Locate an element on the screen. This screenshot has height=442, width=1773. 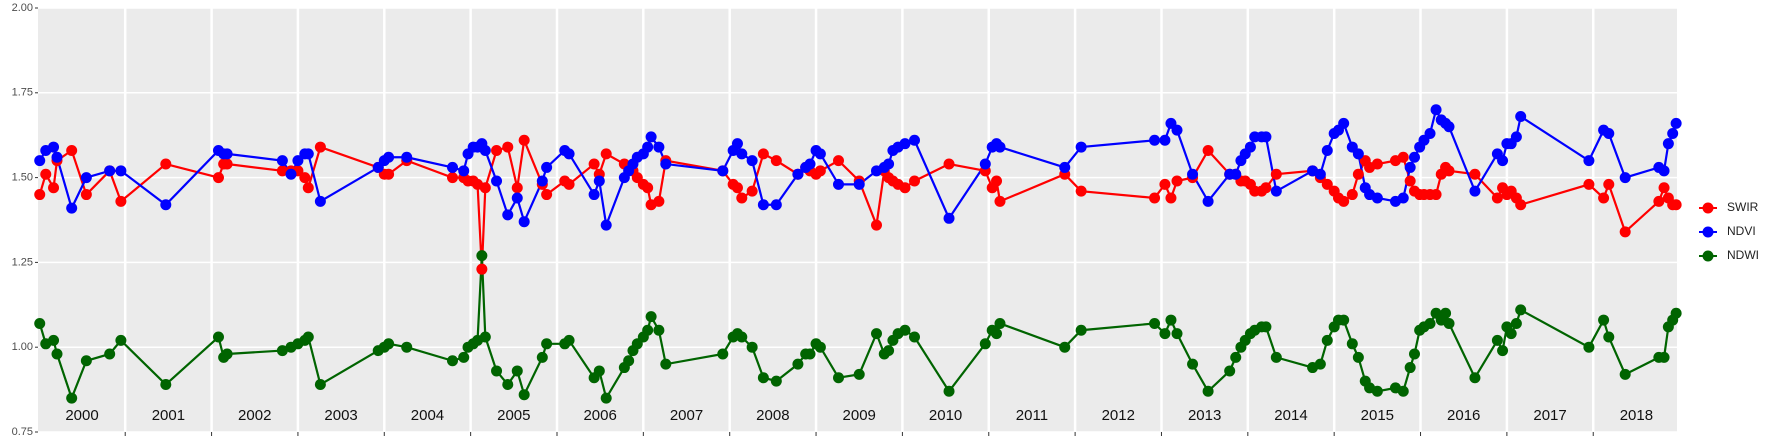
x-tick-label: 2000 is located at coordinates (81, 415).